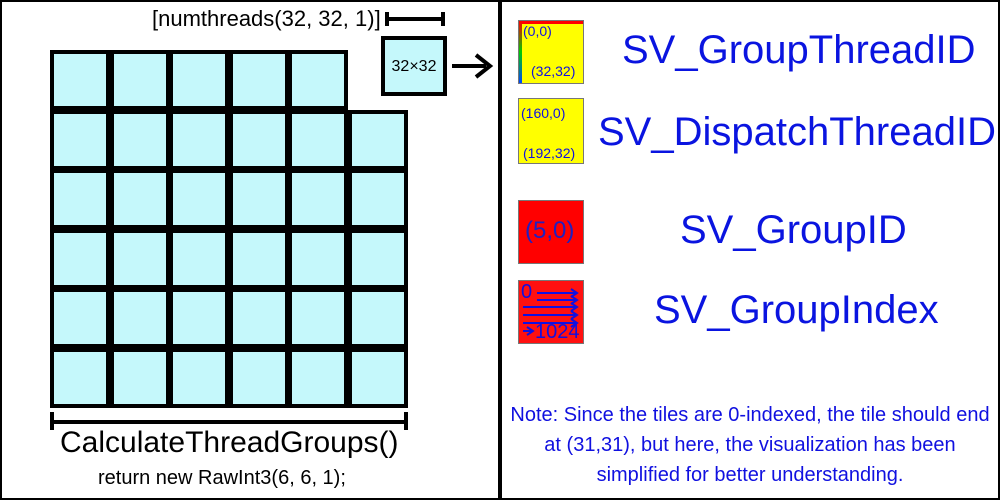 The width and height of the screenshot is (1000, 500). I want to click on group-index-end: 1024, so click(557, 332).